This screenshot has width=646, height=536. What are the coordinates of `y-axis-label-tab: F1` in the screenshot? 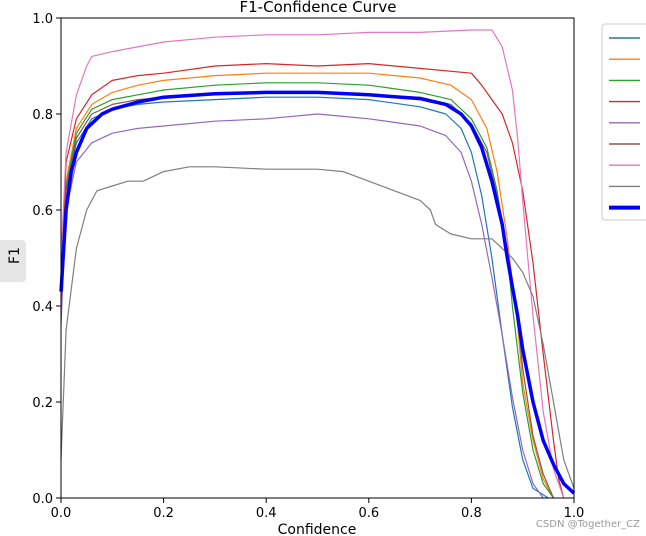 It's located at (13, 261).